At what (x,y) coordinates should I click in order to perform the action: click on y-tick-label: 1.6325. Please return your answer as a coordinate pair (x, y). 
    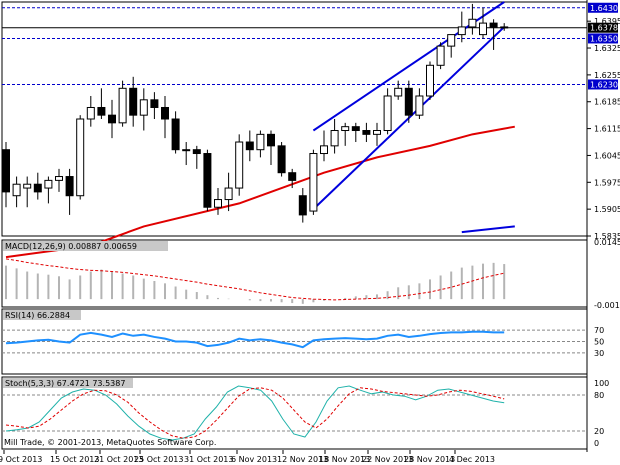
    Looking at the image, I should click on (607, 48).